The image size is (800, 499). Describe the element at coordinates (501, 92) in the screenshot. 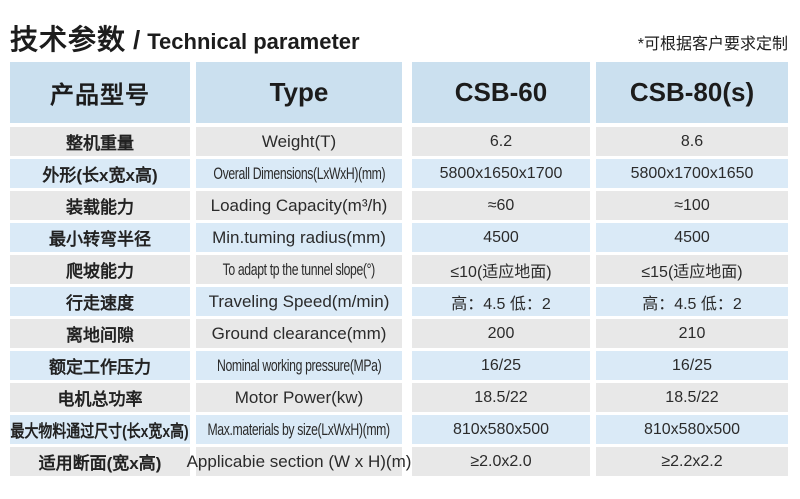

I see `header-csb-60: CSB-60` at that location.